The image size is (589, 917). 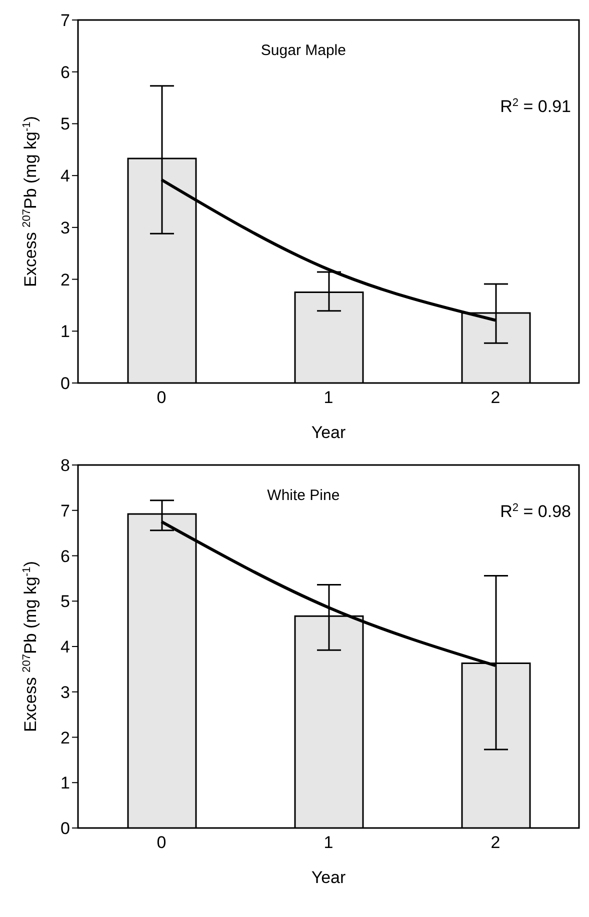 I want to click on y-tick-label: 8, so click(x=65, y=466).